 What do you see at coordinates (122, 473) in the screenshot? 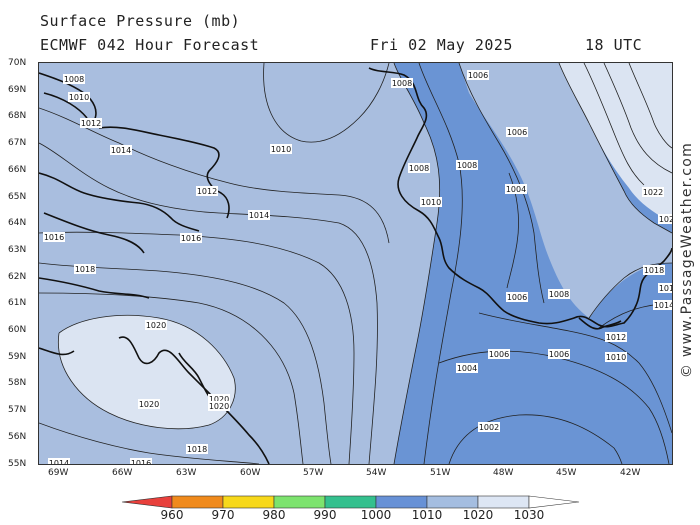
I see `longitude-label: 66W` at bounding box center [122, 473].